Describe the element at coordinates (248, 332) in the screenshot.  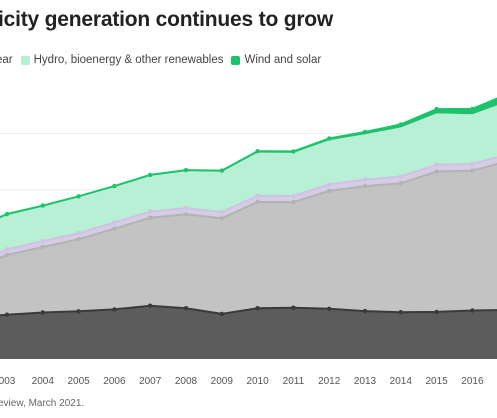
I see `area-coal` at that location.